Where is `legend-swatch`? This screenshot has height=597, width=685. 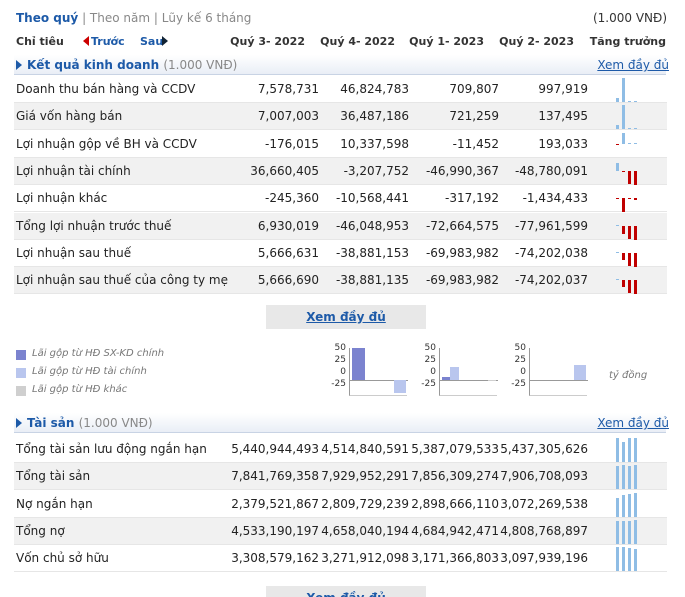
legend-swatch is located at coordinates (21, 355).